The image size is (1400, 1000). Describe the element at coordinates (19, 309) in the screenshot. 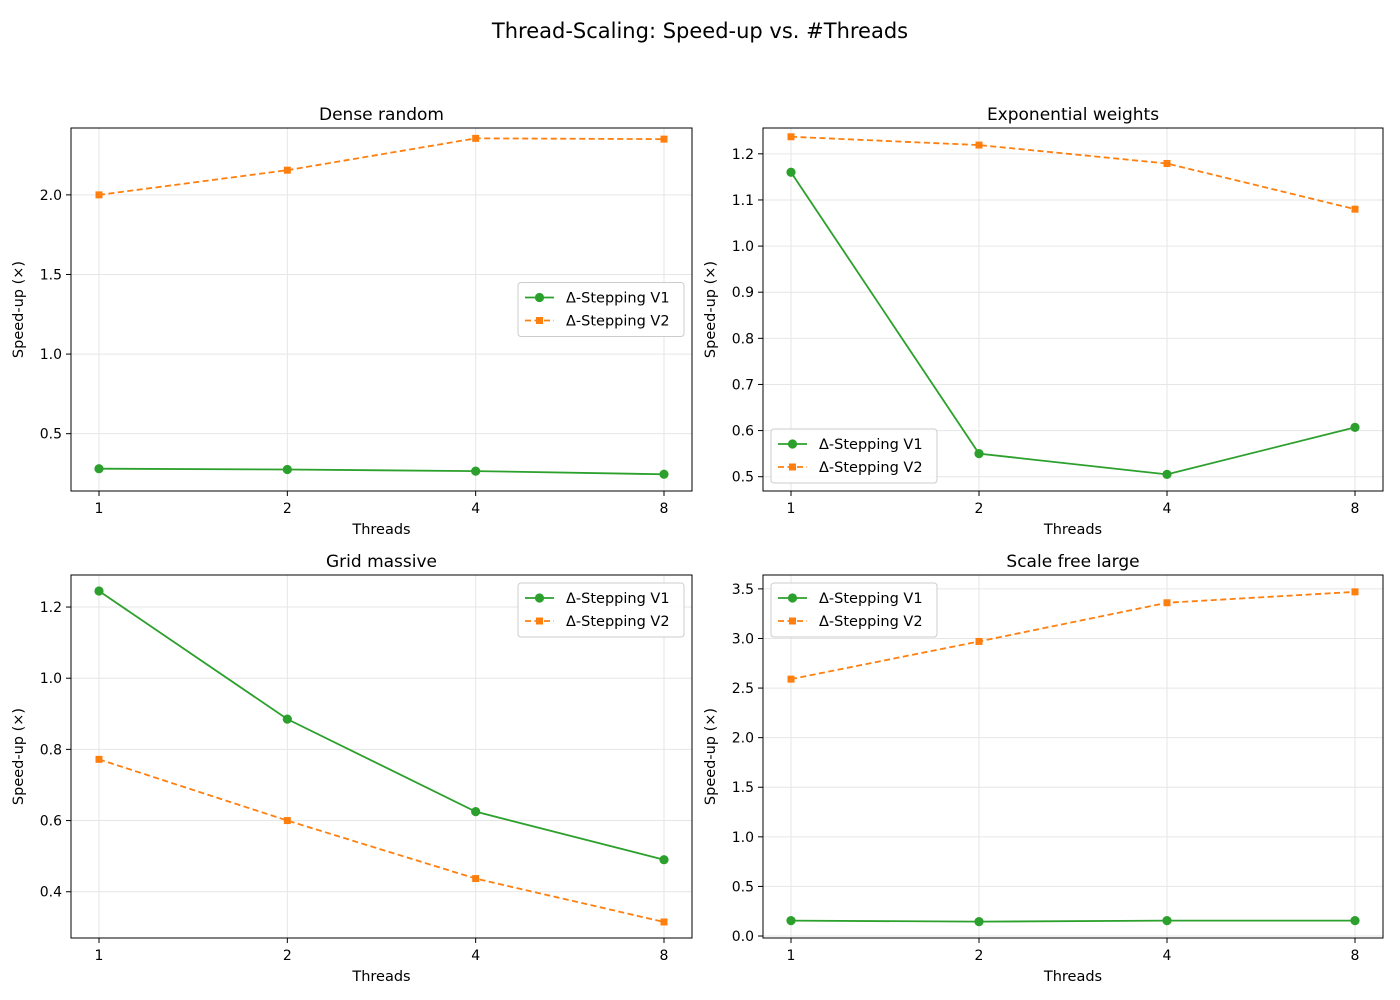

I see `y-axis-label: Speed-up (×)` at that location.